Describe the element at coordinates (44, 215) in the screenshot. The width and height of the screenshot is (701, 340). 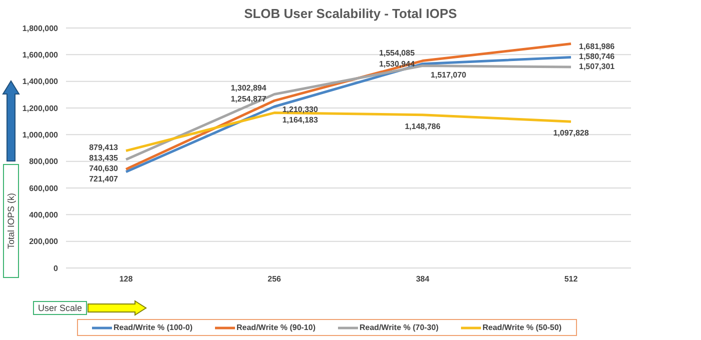
I see `y-tick-label: 400,000` at that location.